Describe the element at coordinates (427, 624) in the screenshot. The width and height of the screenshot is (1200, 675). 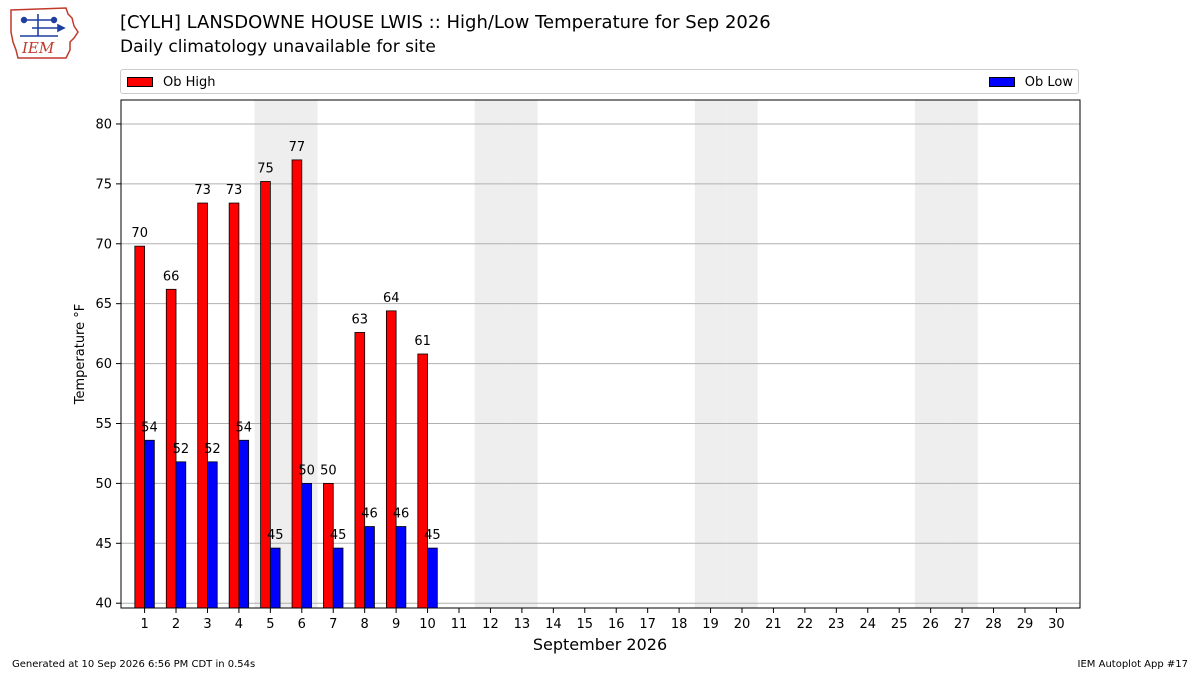
I see `x-tick-label-10: 10` at that location.